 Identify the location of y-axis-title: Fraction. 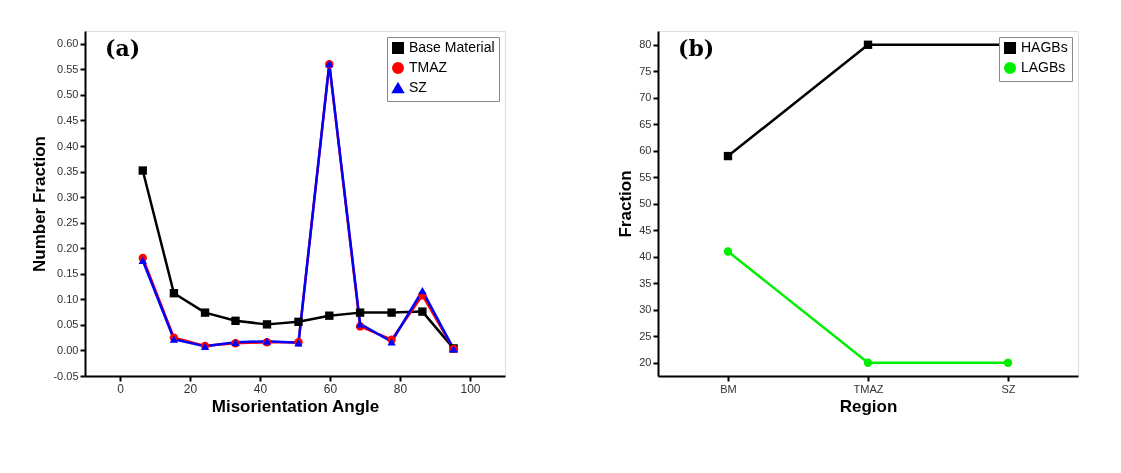
(626, 204).